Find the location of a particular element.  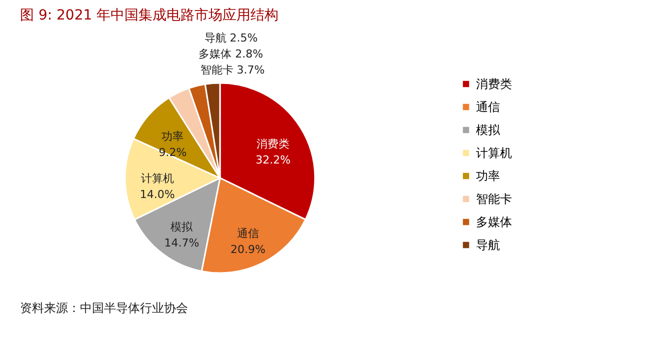

slice-label: 消费类 is located at coordinates (273, 144).